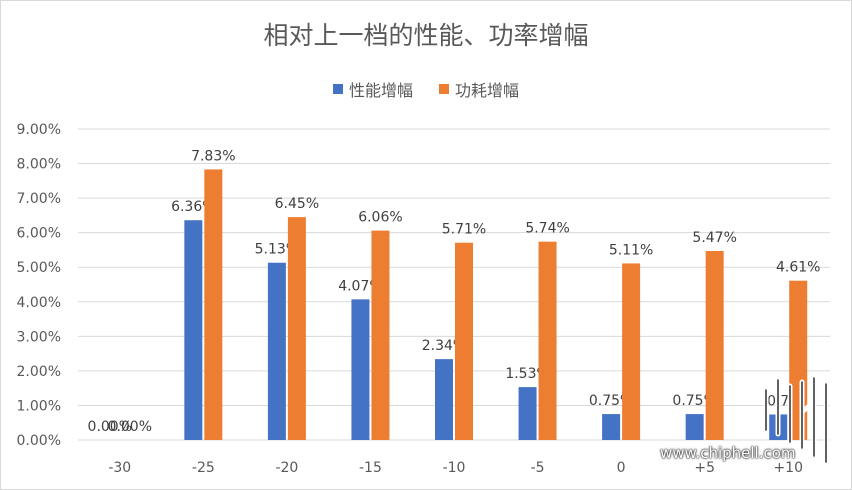  What do you see at coordinates (426, 89) in the screenshot?
I see `legend: 性能增幅 功耗增幅` at bounding box center [426, 89].